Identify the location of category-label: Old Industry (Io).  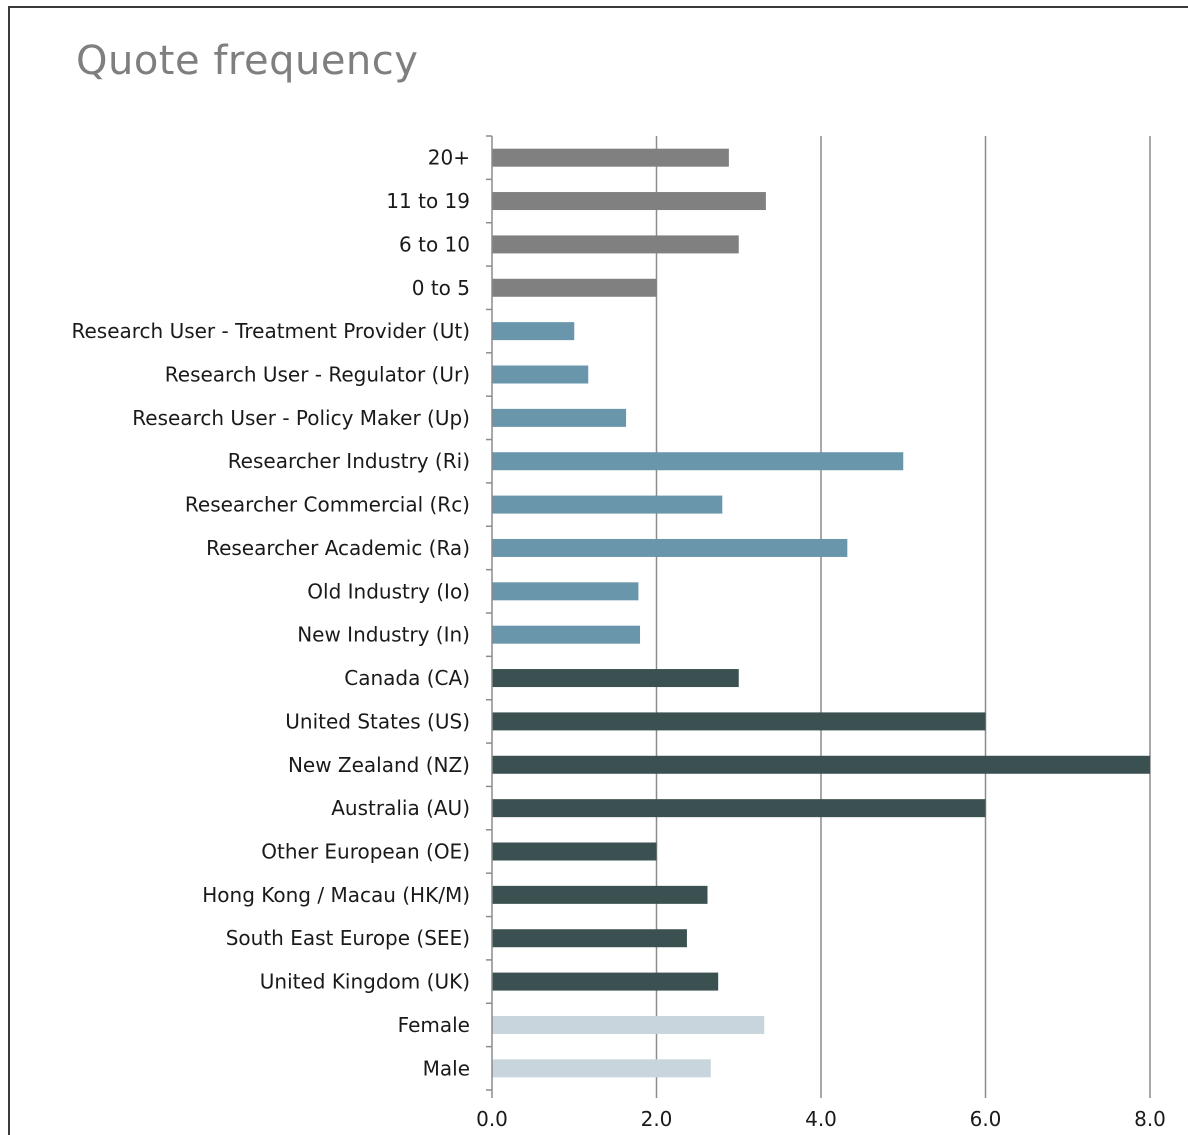
(388, 591).